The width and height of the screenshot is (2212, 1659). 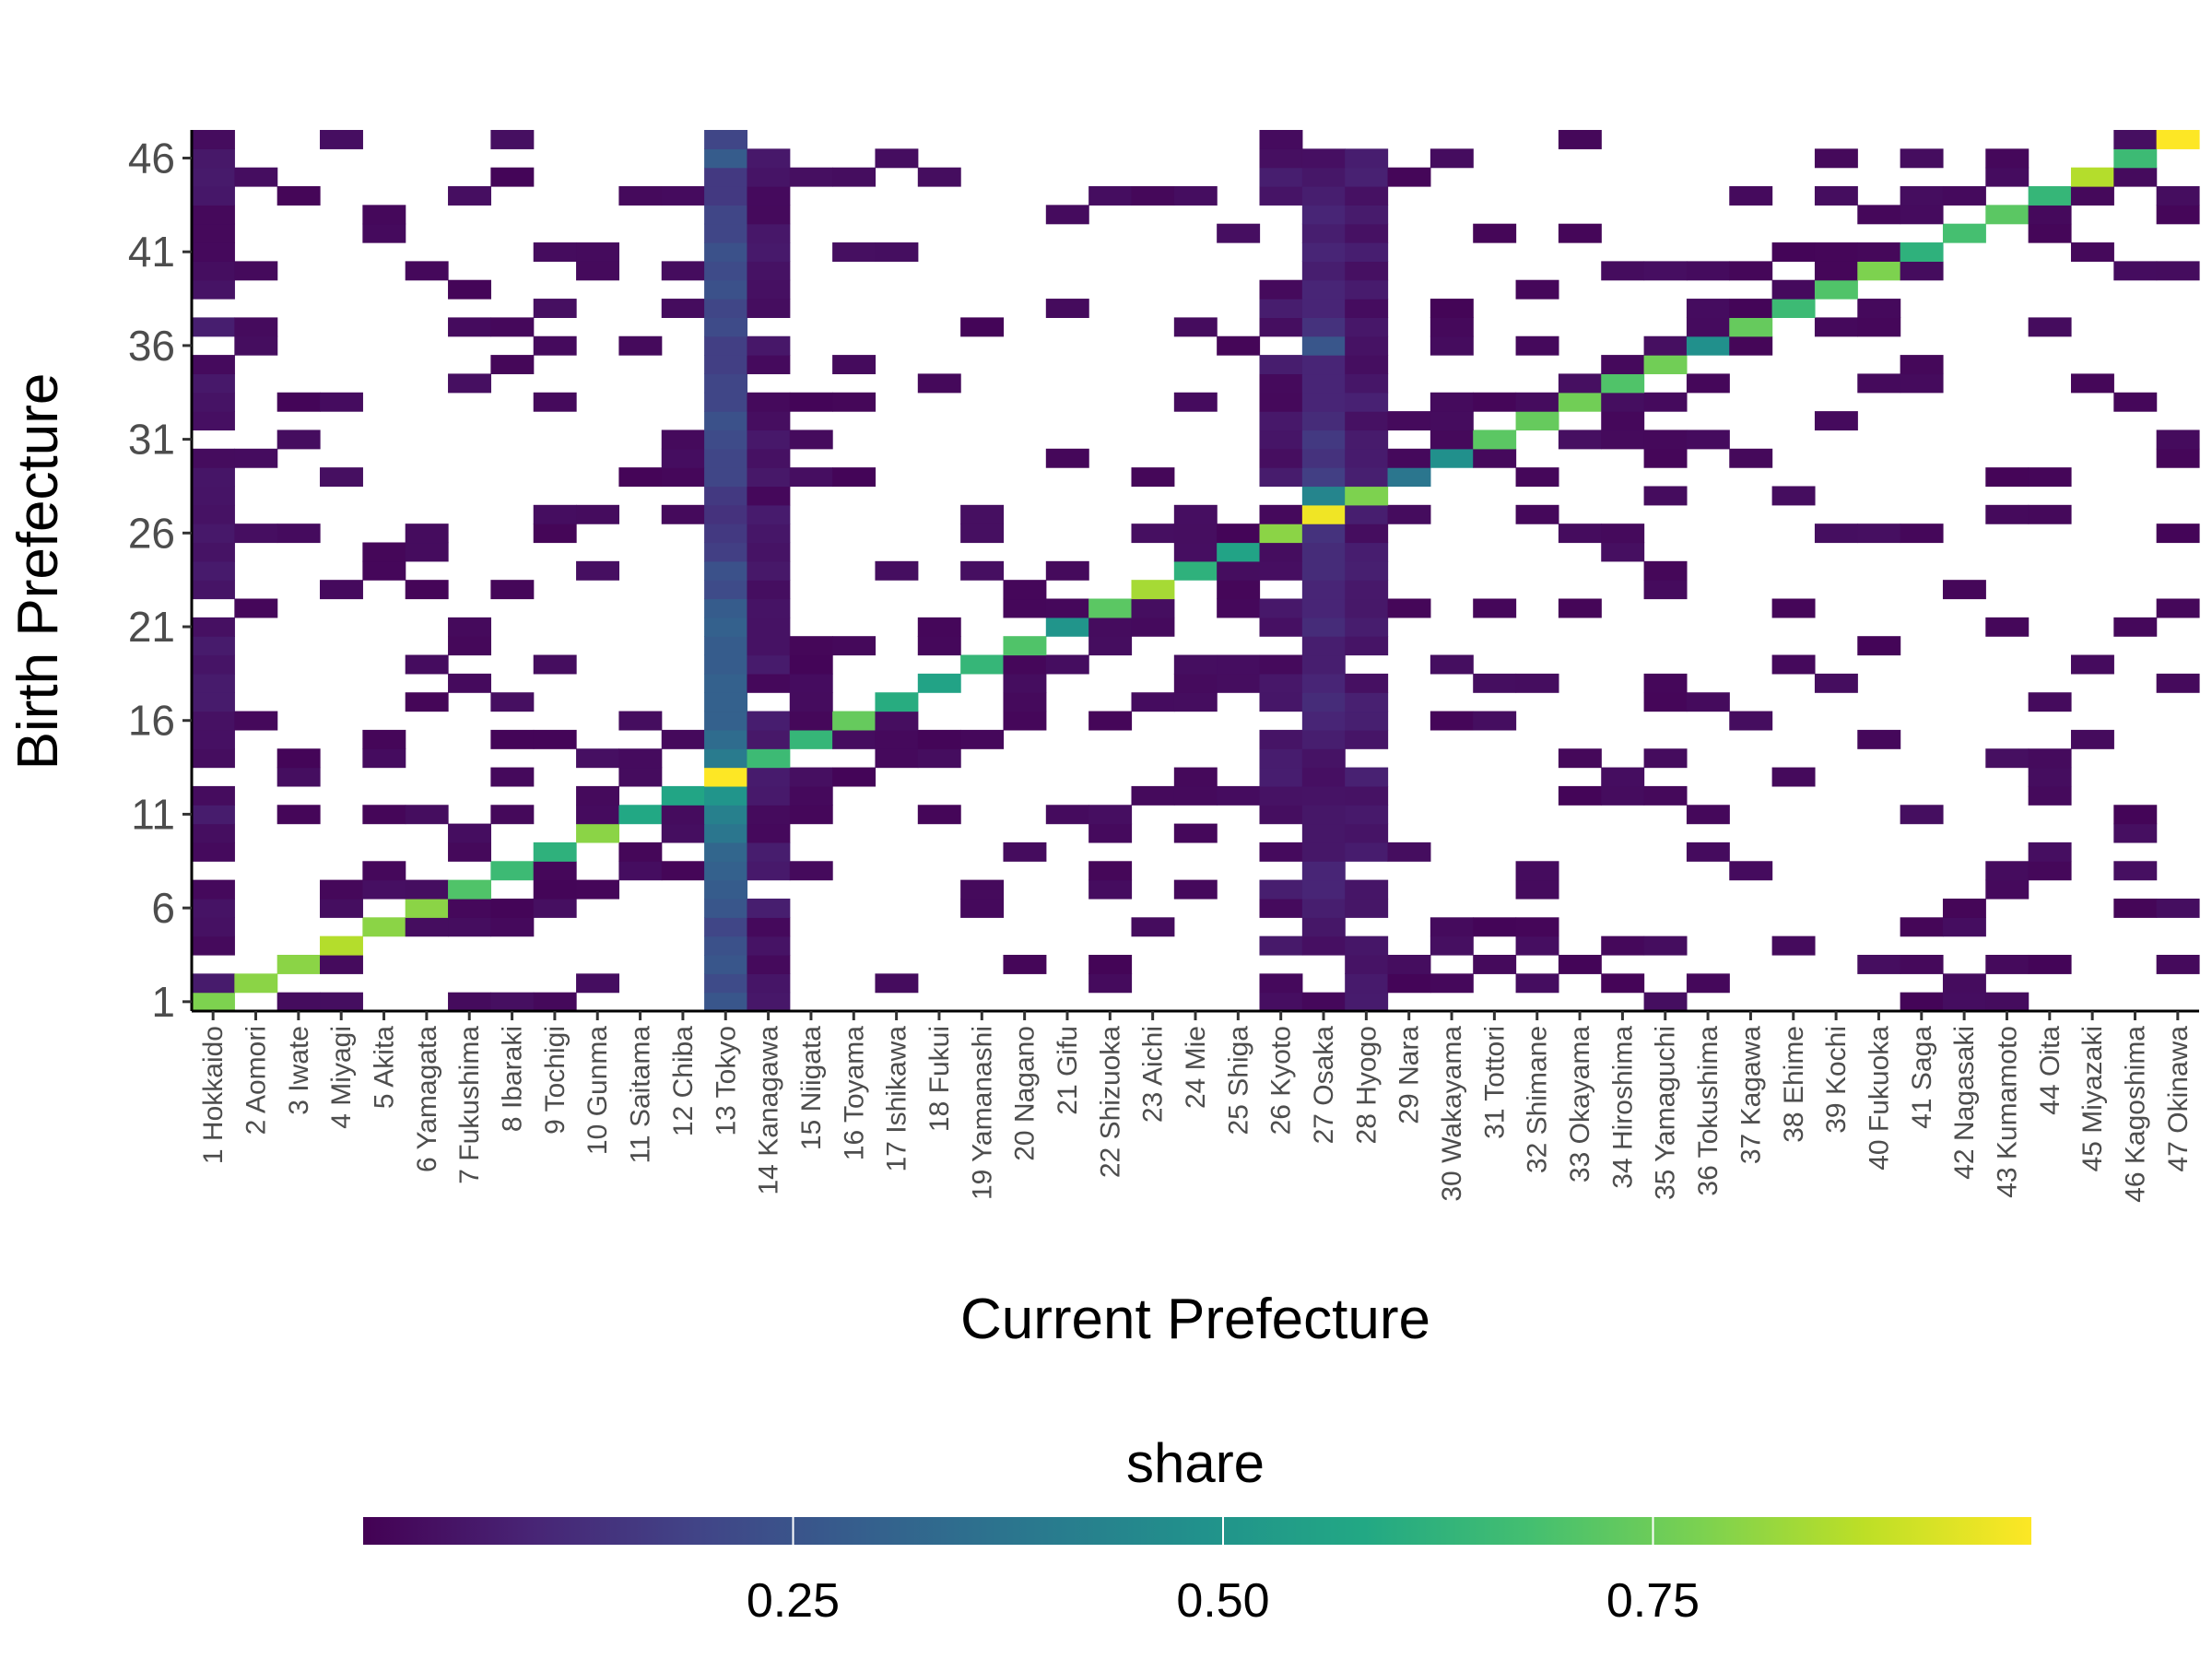 What do you see at coordinates (1750, 1095) in the screenshot?
I see `x-tick-label: 37 Kagawa` at bounding box center [1750, 1095].